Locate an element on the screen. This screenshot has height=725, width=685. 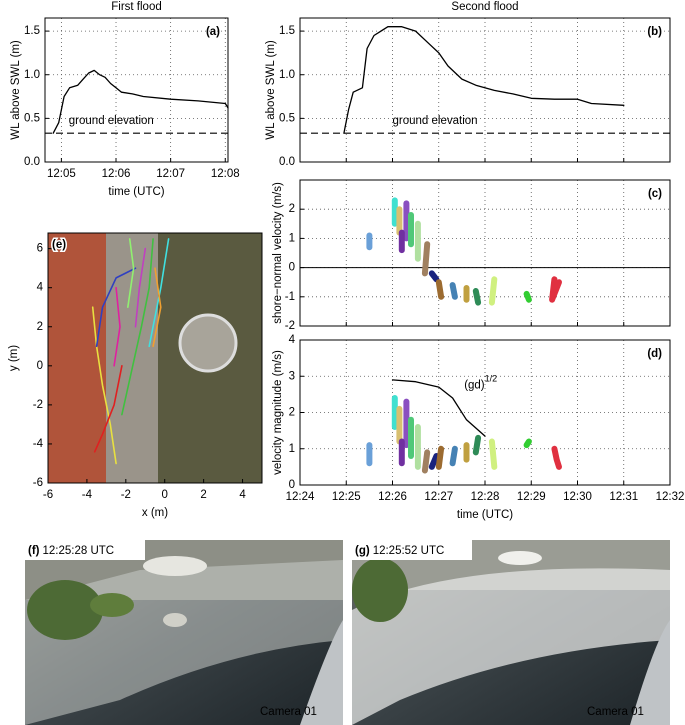
x-tick-label: 12:27 is located at coordinates (438, 497).